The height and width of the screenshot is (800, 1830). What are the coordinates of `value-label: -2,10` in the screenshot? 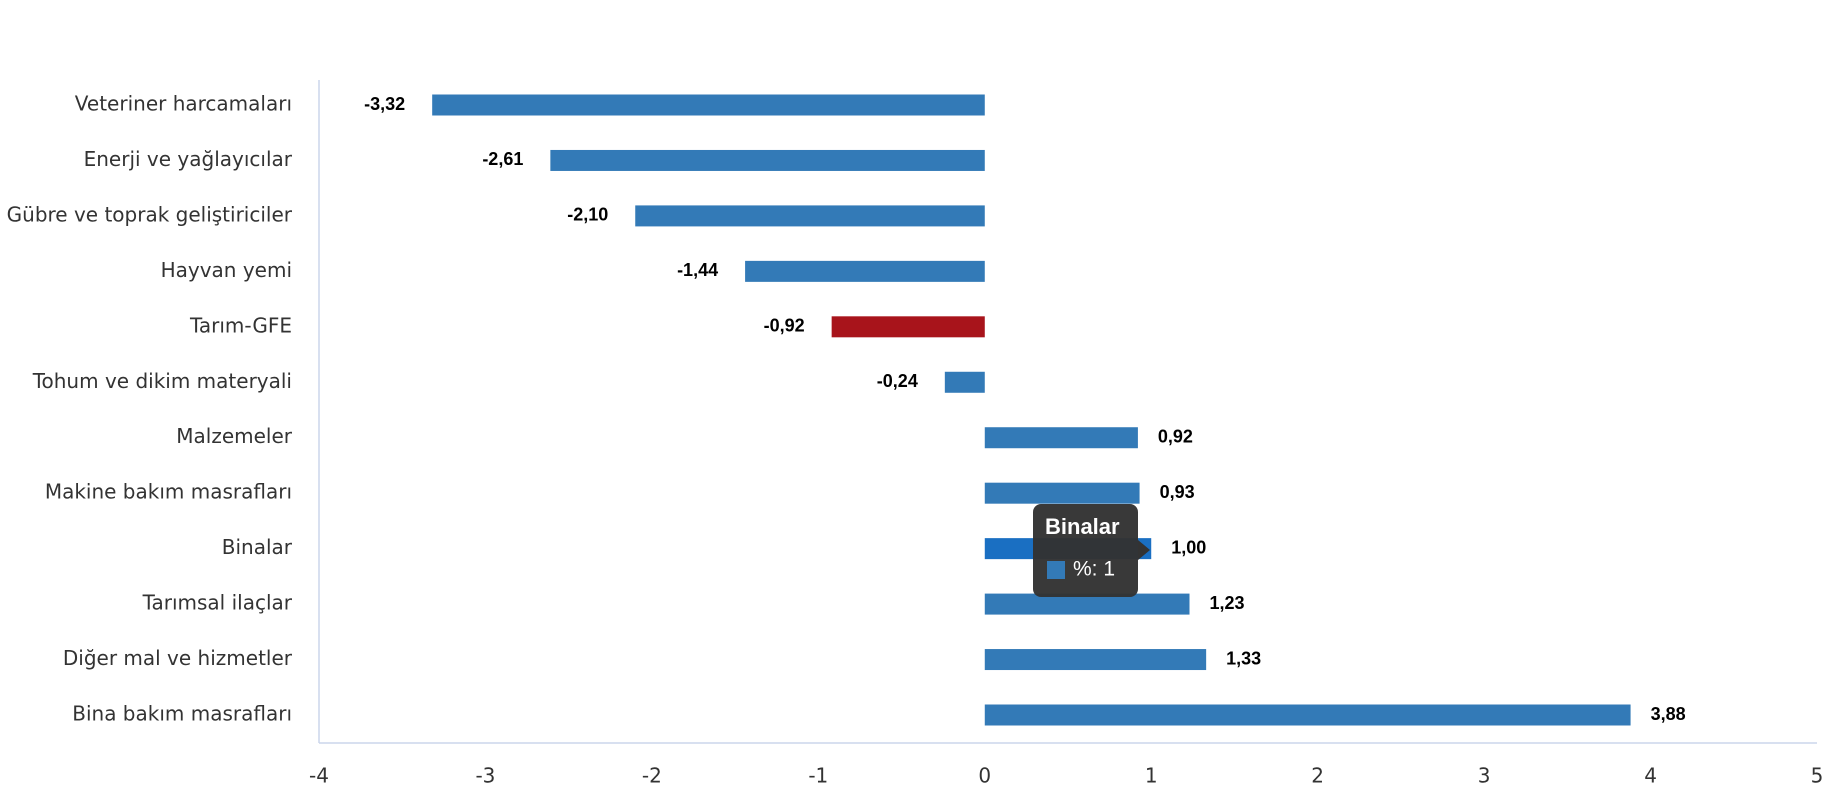 It's located at (587, 215).